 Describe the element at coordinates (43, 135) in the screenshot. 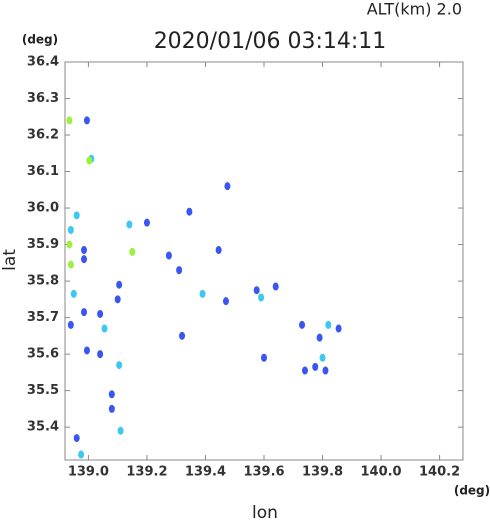

I see `y-tick-label: 36.2` at that location.